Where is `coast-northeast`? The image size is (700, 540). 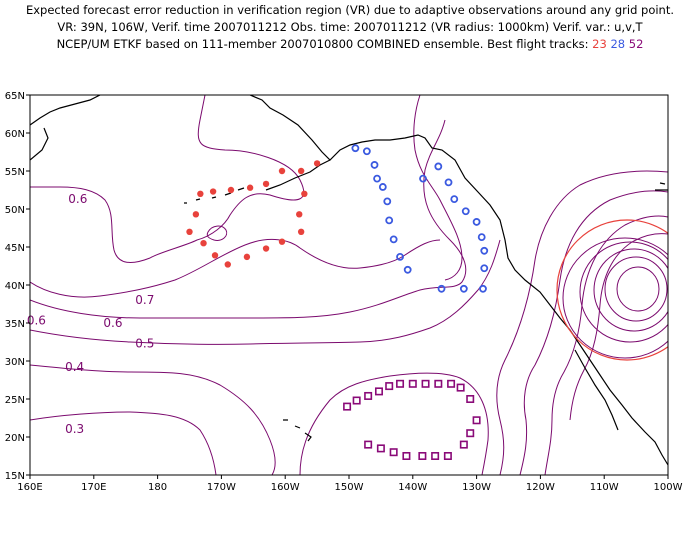
coast-northeast is located at coordinates (661, 186).